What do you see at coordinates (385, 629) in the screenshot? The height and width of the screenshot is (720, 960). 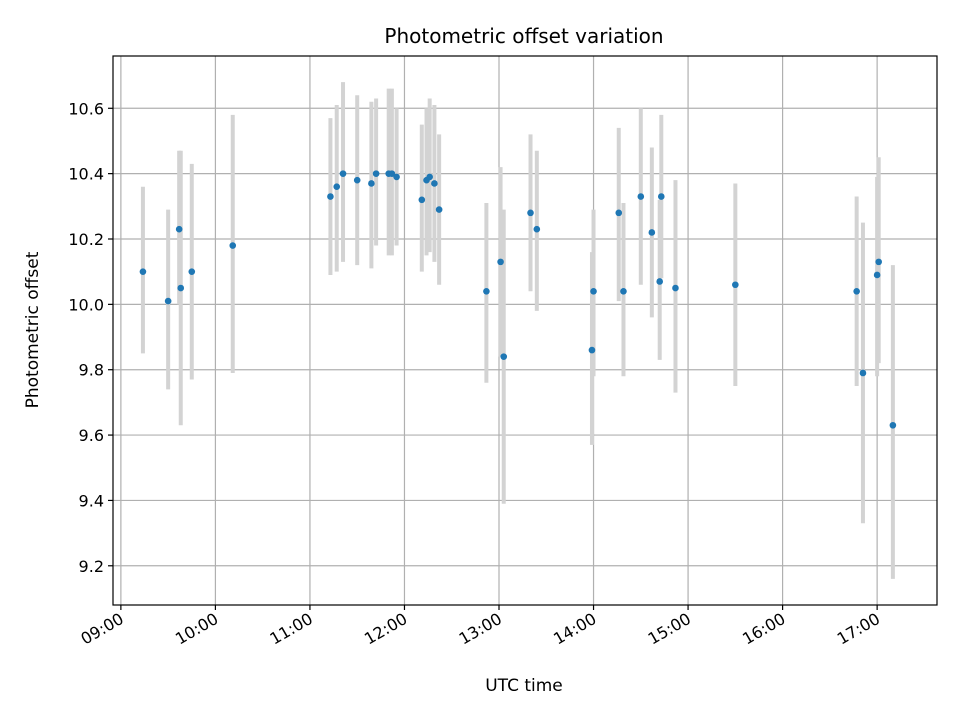 I see `x-tick-label: 12:00` at bounding box center [385, 629].